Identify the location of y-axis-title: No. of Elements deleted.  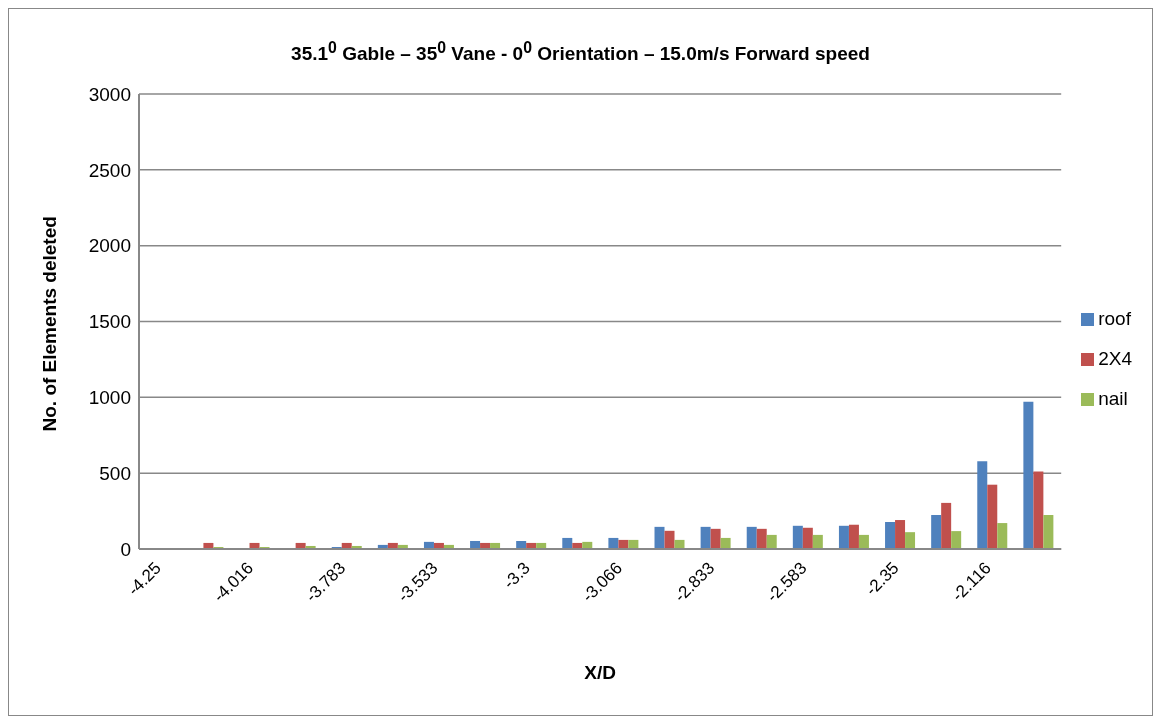
(49, 324).